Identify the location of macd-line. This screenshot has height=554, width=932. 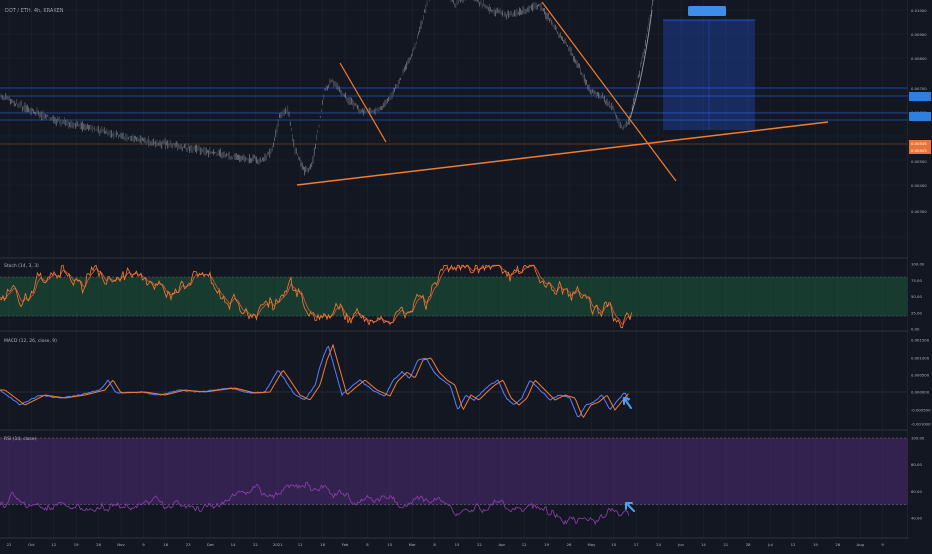
(314, 381).